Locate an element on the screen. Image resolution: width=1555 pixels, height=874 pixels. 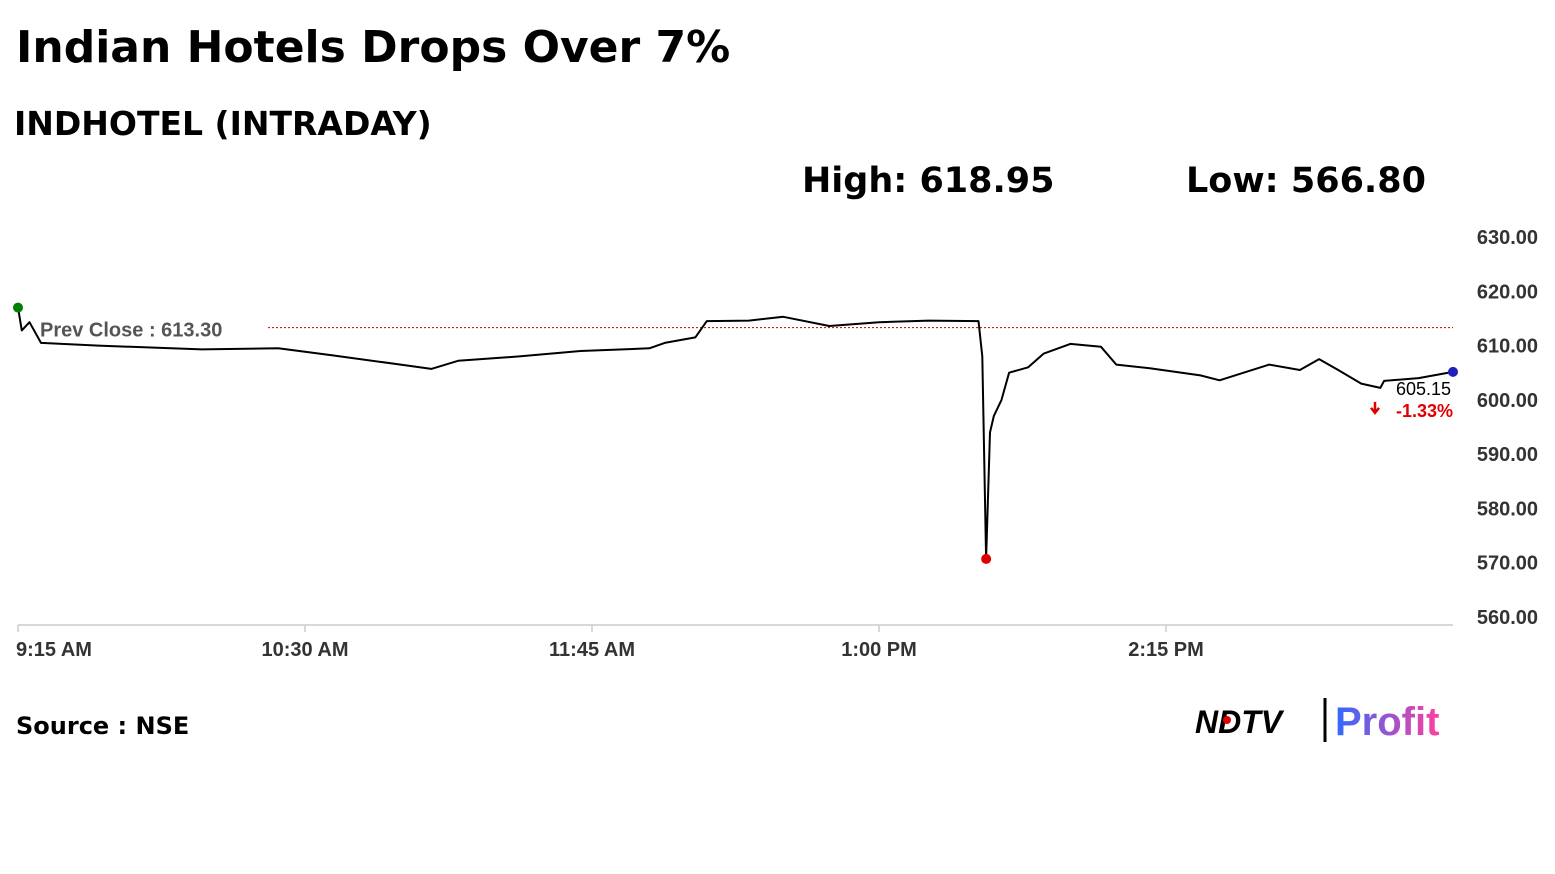
y-tick-label: 610.00 is located at coordinates (1507, 347).